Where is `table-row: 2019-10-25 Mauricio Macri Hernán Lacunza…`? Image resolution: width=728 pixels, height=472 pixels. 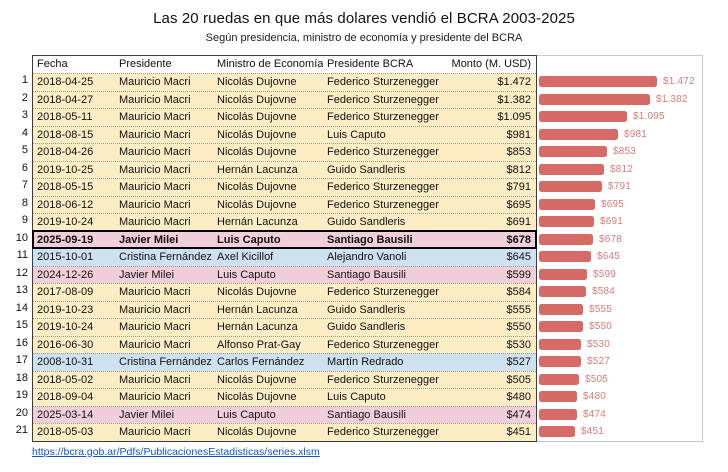 table-row: 2019-10-25 Mauricio Macri Hernán Lacunza… is located at coordinates (284, 169).